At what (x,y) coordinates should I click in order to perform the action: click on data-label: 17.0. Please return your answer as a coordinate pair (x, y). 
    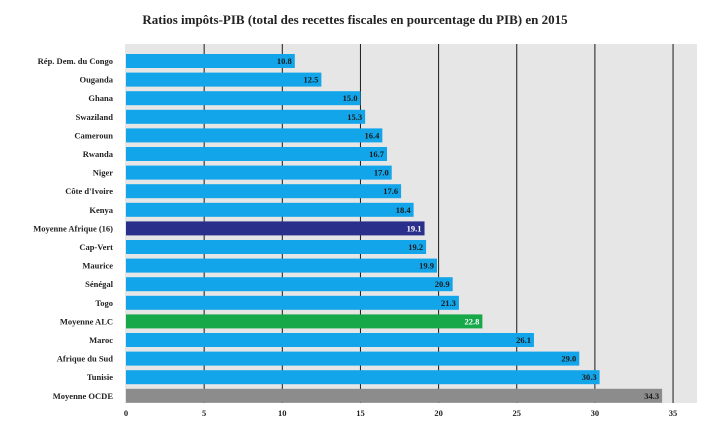
    Looking at the image, I should click on (381, 173).